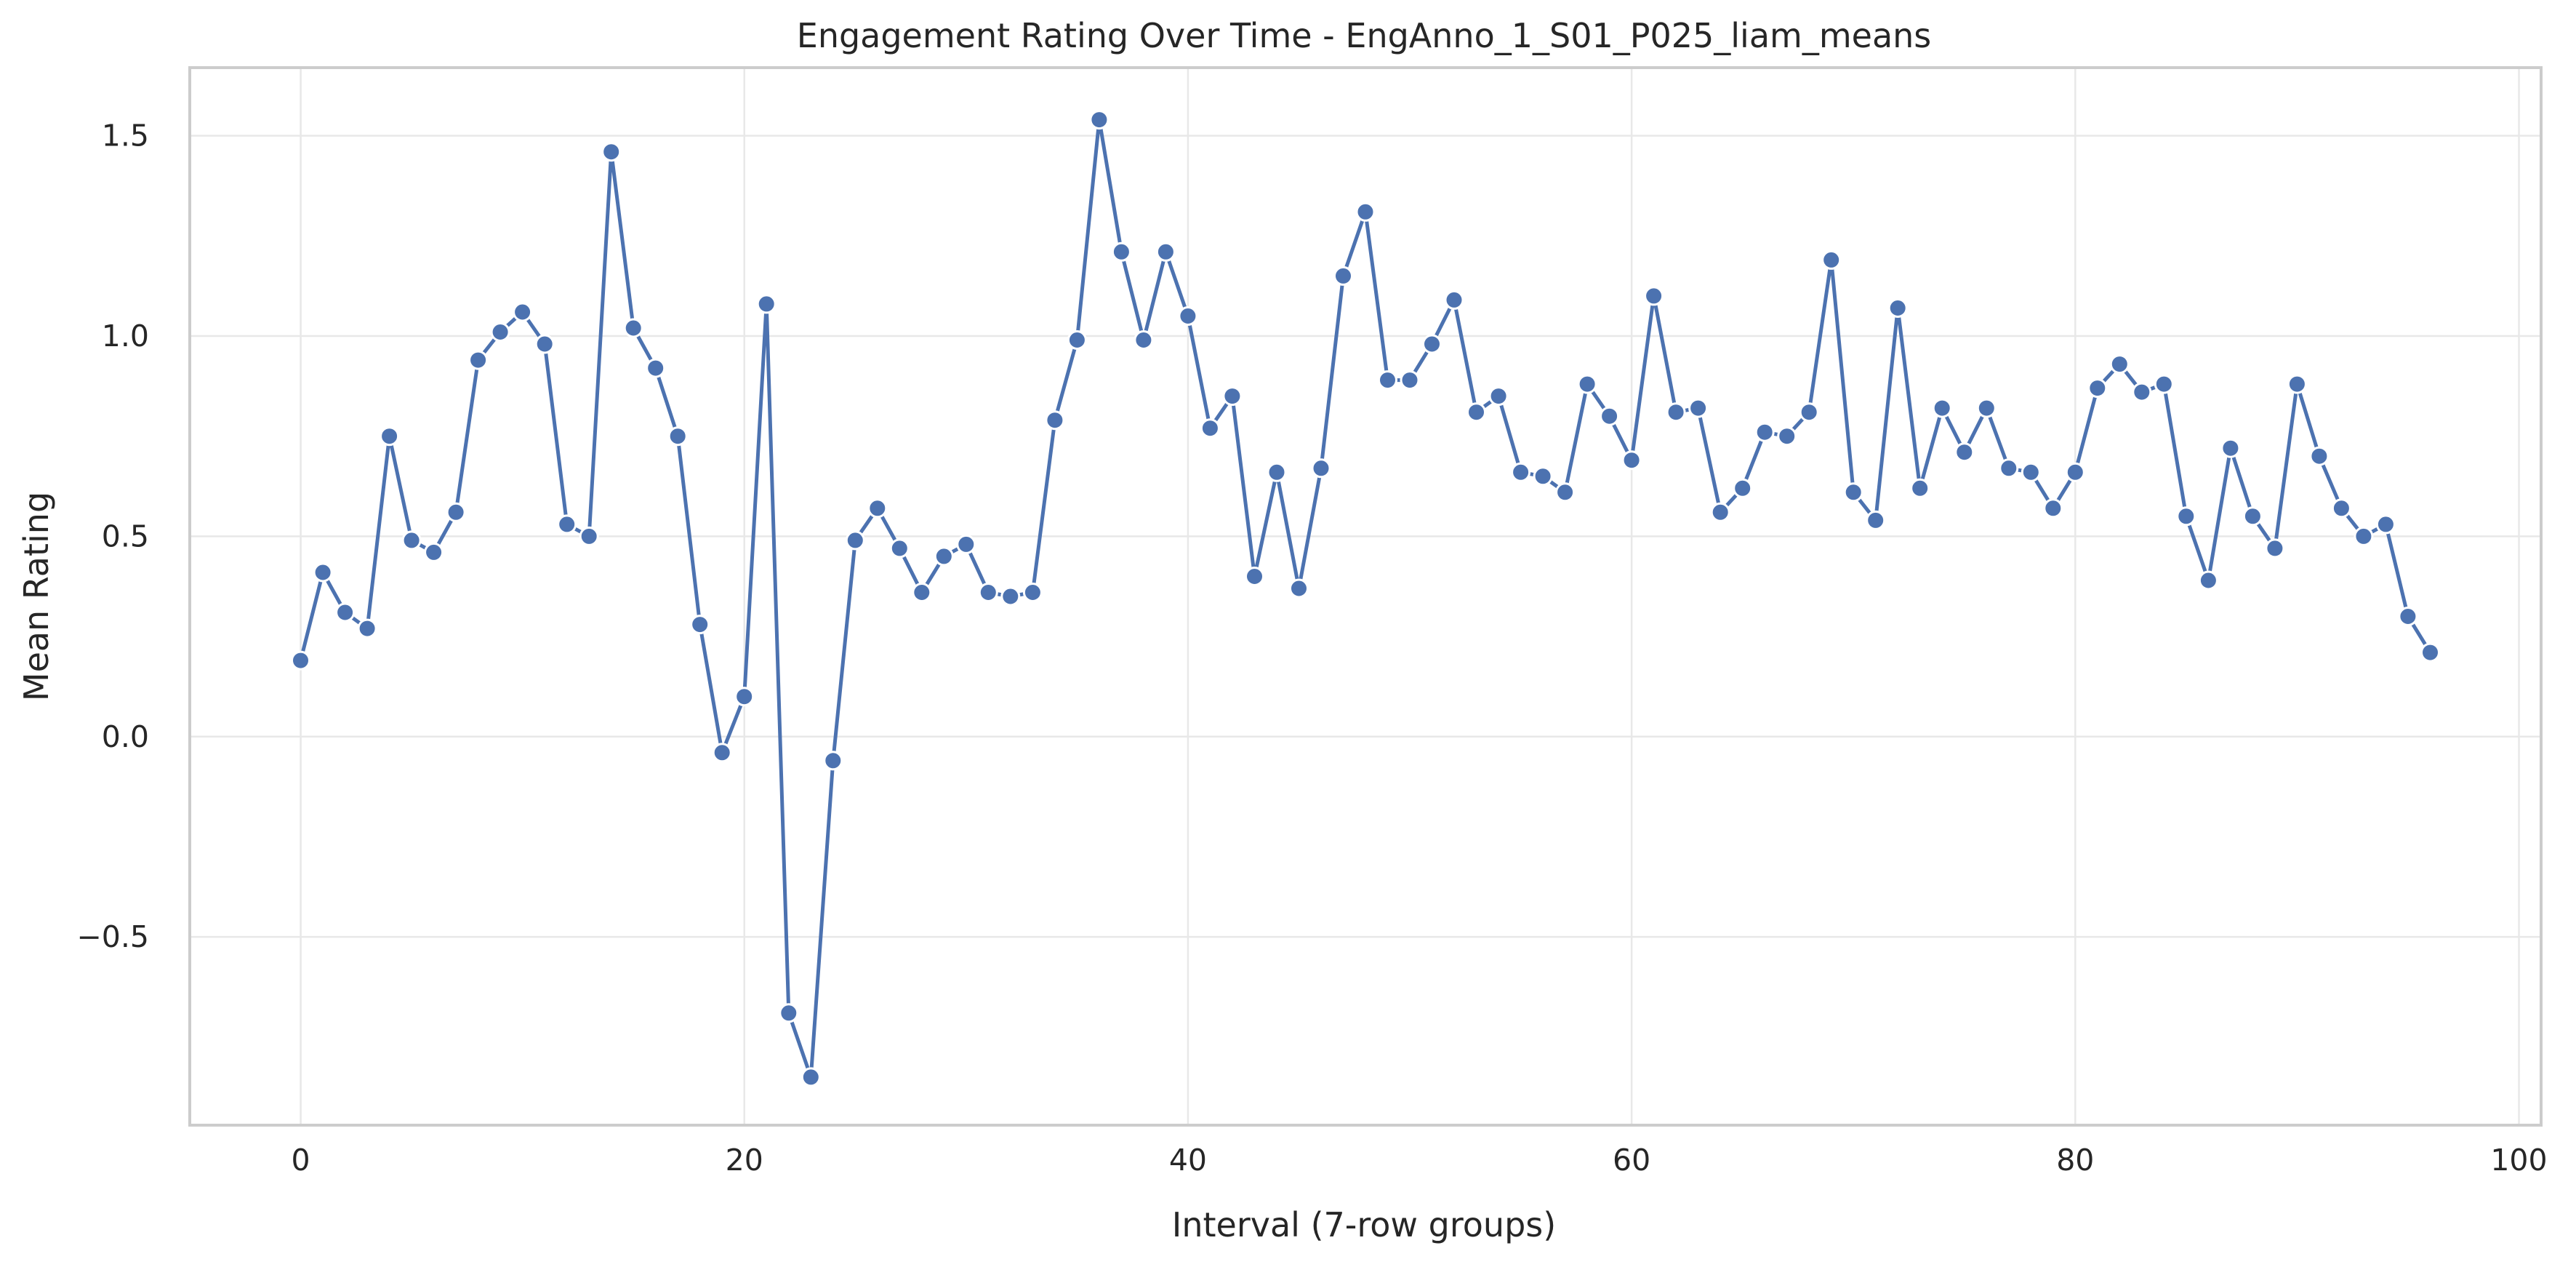 The image size is (2576, 1267). What do you see at coordinates (1188, 1160) in the screenshot?
I see `x-tick-label: 40` at bounding box center [1188, 1160].